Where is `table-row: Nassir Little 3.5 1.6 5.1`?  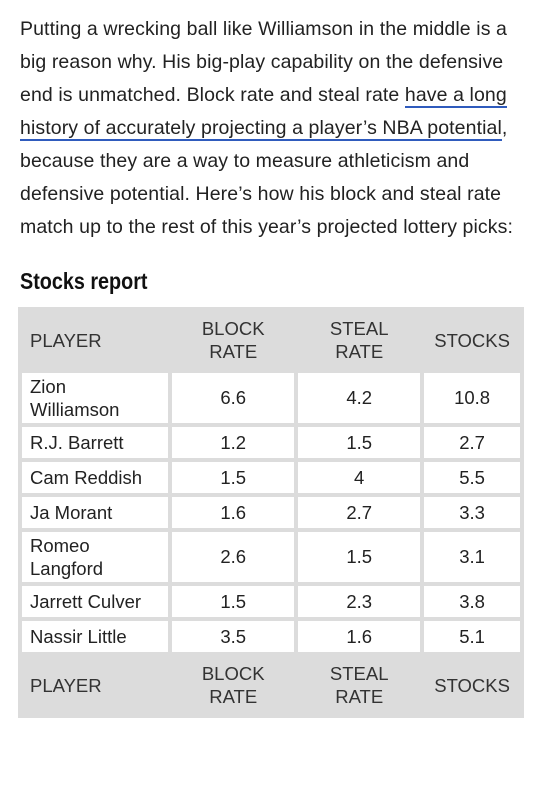
table-row: Nassir Little 3.5 1.6 5.1 is located at coordinates (271, 636).